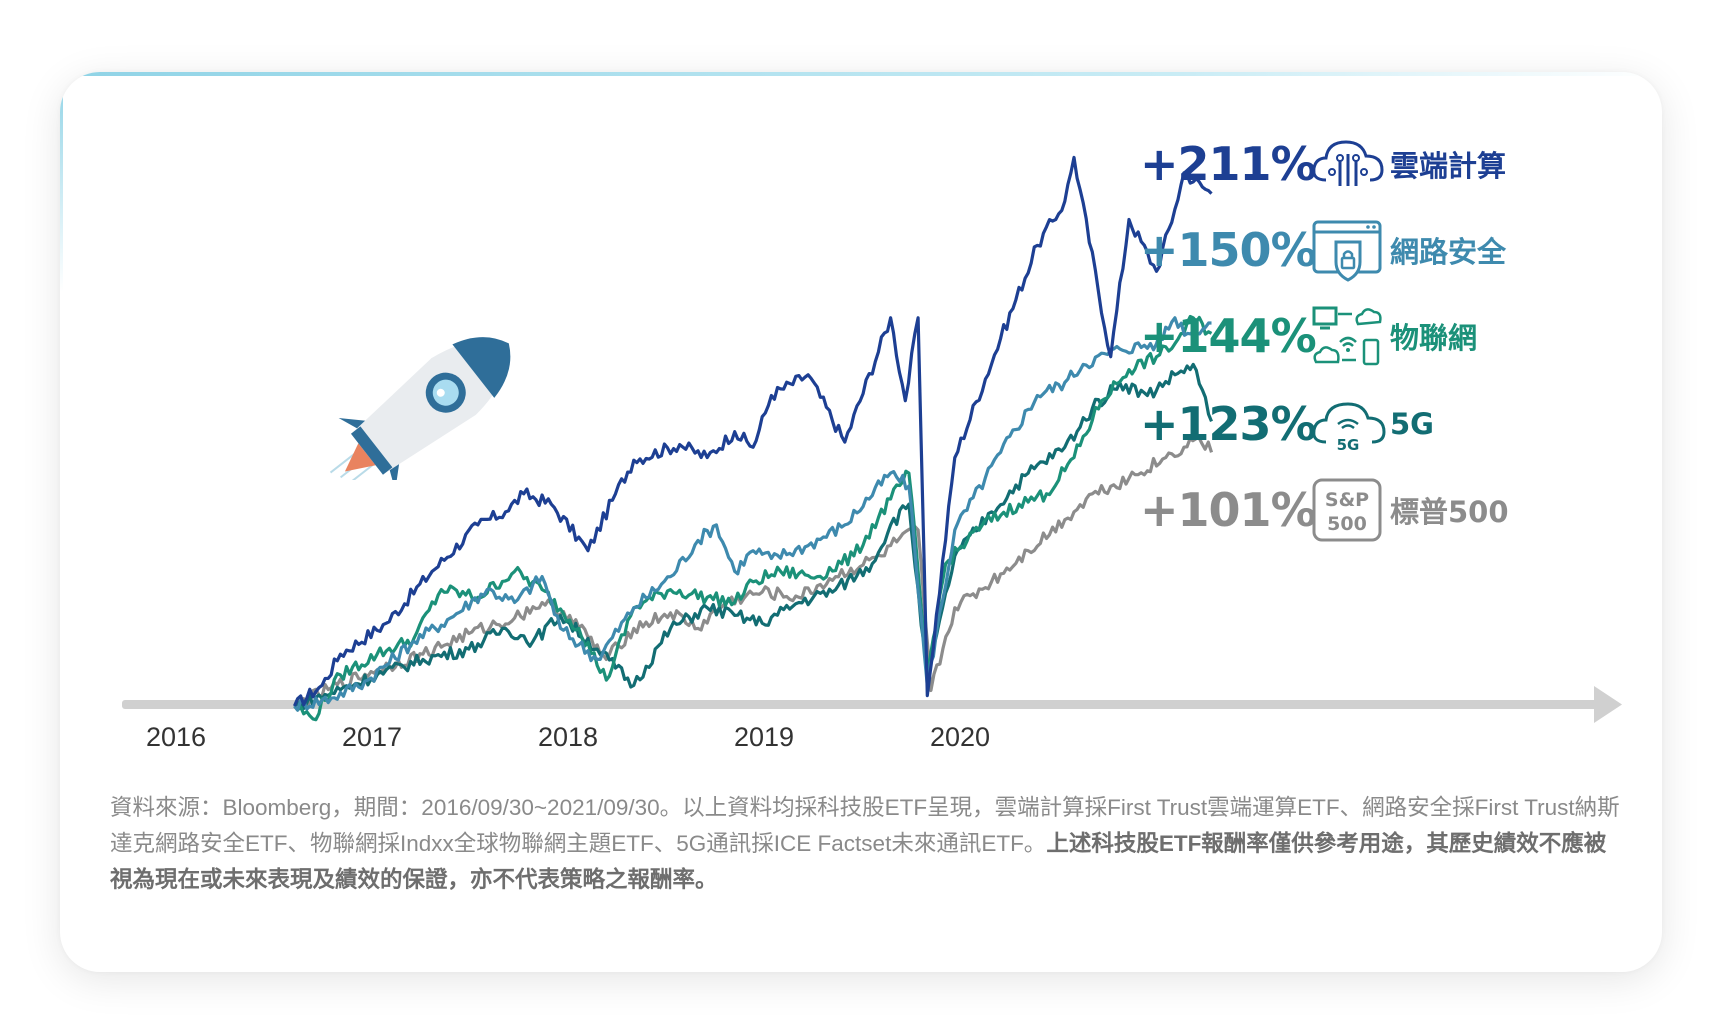  What do you see at coordinates (1448, 166) in the screenshot?
I see `legend-name: 雲端計算` at bounding box center [1448, 166].